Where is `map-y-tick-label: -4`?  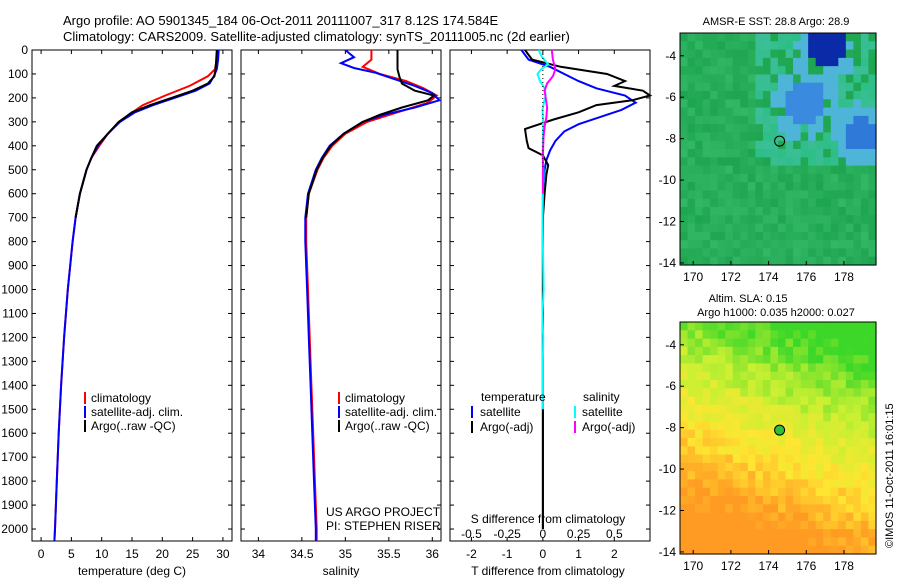 map-y-tick-label: -4 is located at coordinates (670, 345).